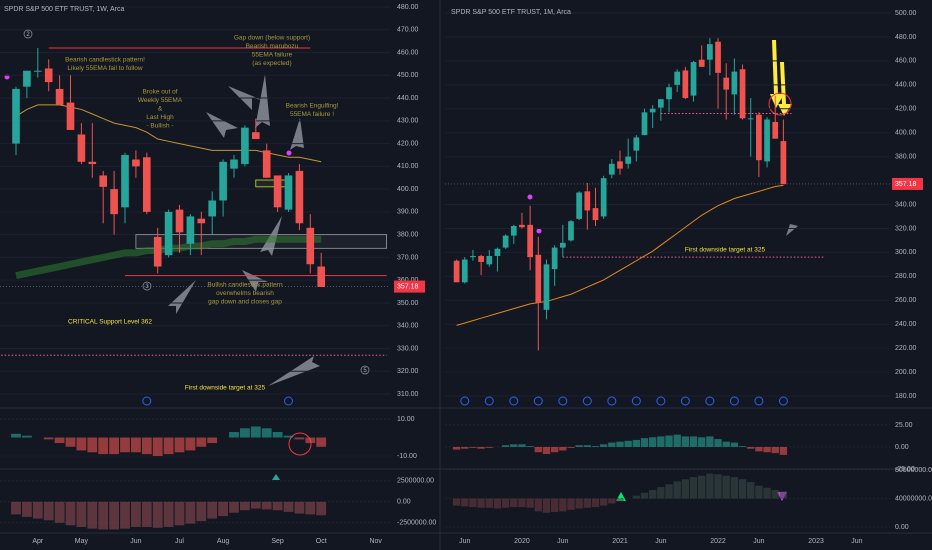 Image resolution: width=932 pixels, height=550 pixels. I want to click on yellow-arrows, so click(781, 78).